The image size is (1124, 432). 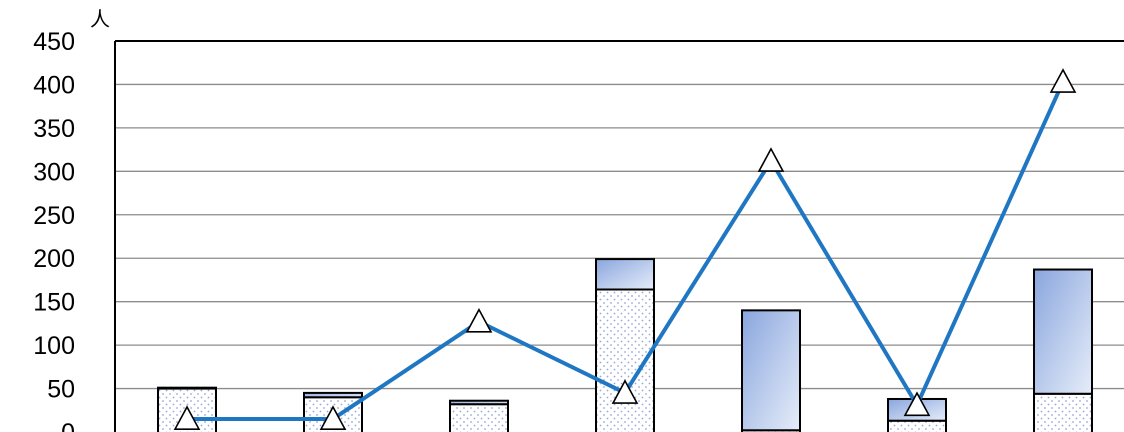 What do you see at coordinates (61, 390) in the screenshot?
I see `y-tick-label: 50` at bounding box center [61, 390].